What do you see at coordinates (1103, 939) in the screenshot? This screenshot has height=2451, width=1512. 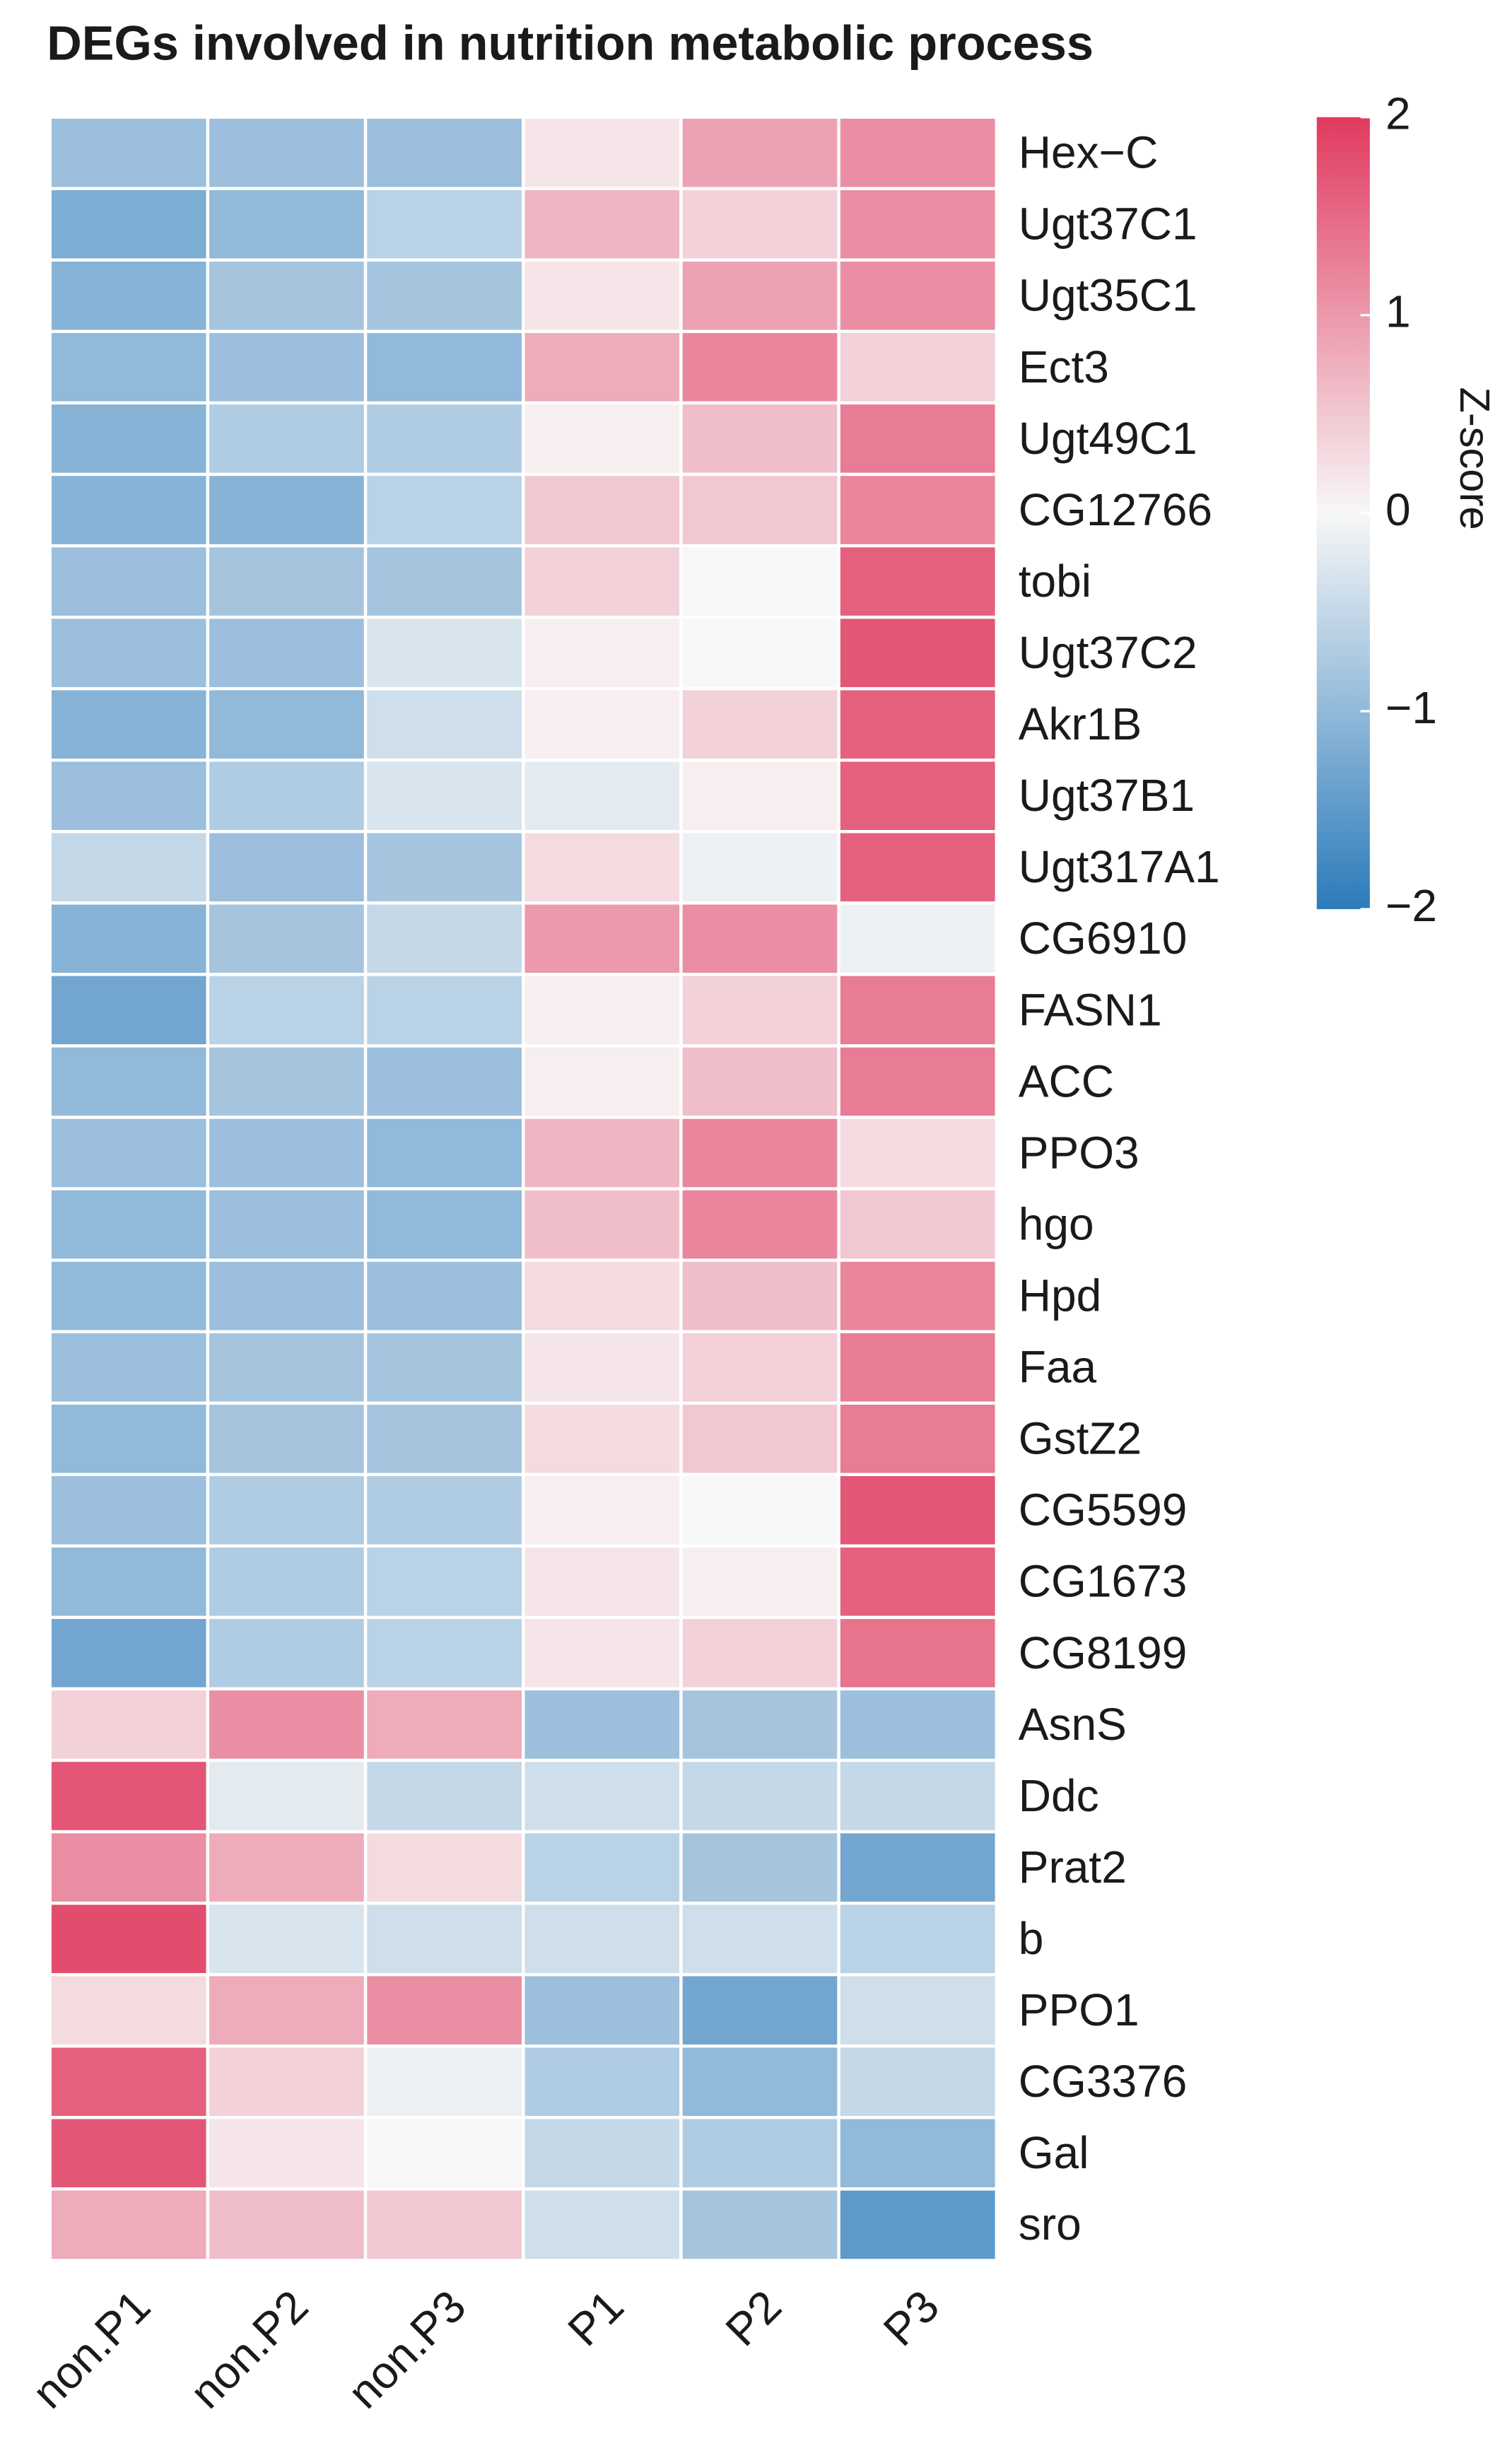 I see `row-label: CG6910` at bounding box center [1103, 939].